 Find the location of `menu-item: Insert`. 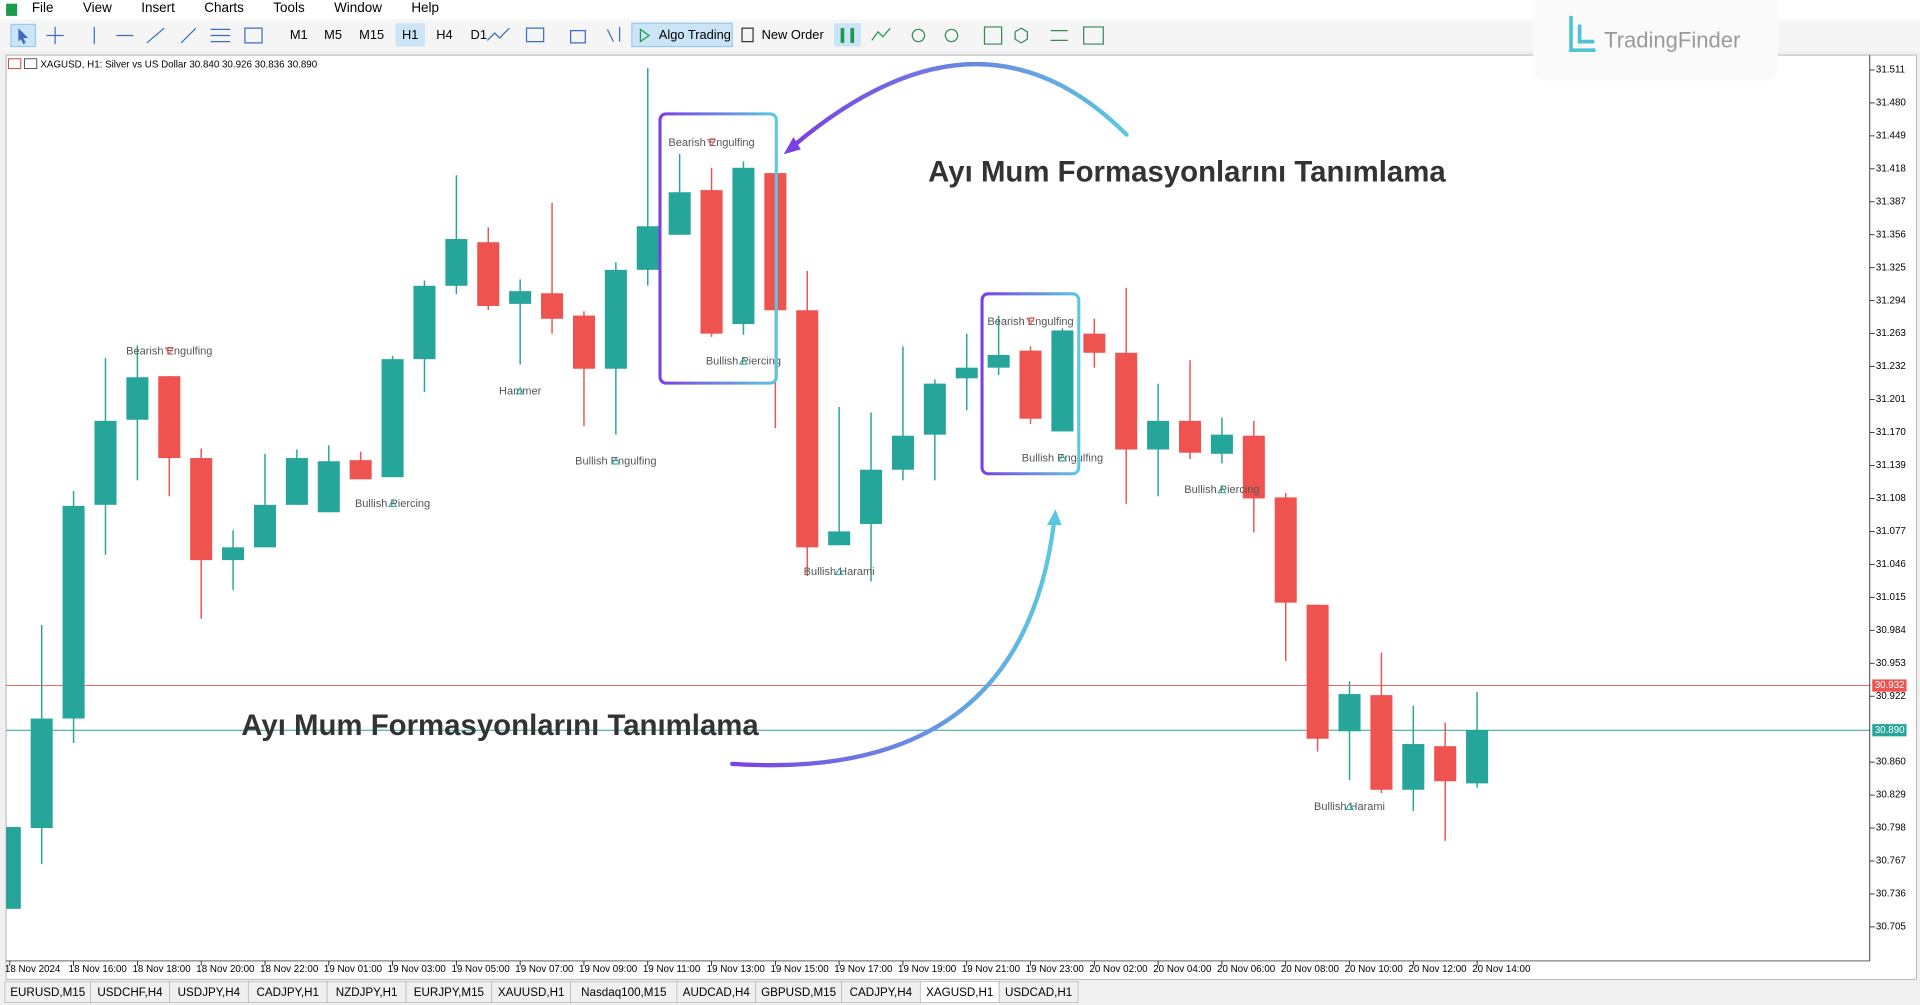

menu-item: Insert is located at coordinates (158, 7).